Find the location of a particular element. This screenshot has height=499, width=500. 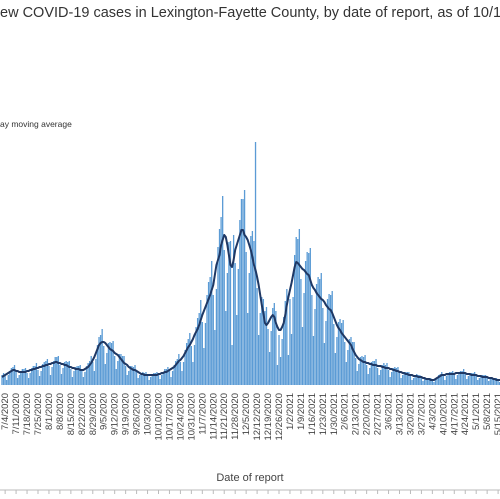

x-tick-label: 8/15/2020 is located at coordinates (71, 414).